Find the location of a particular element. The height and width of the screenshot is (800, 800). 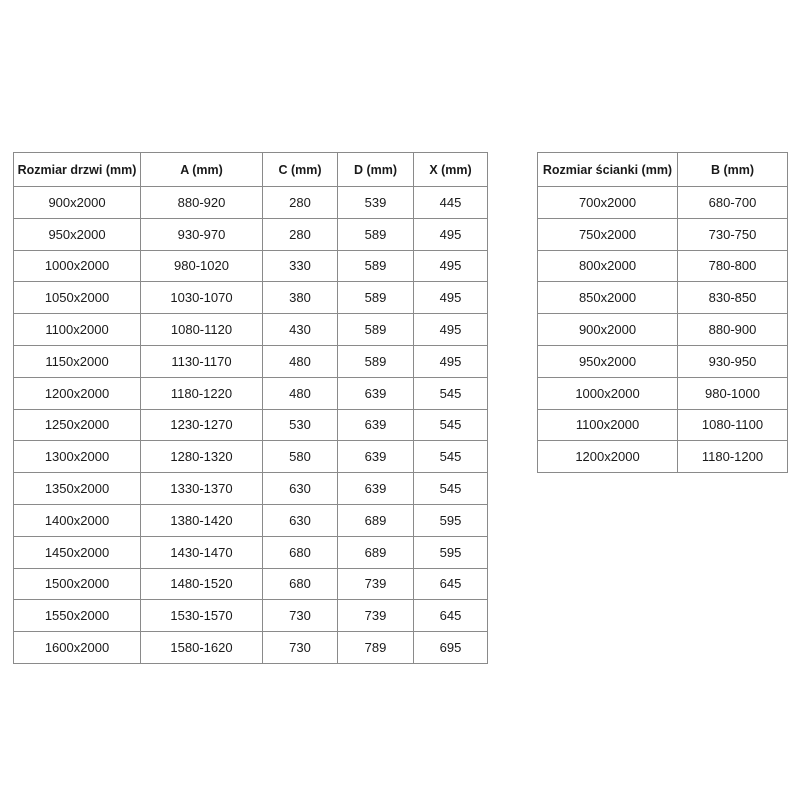

cell-wall-size: 700x2000 is located at coordinates (607, 202).